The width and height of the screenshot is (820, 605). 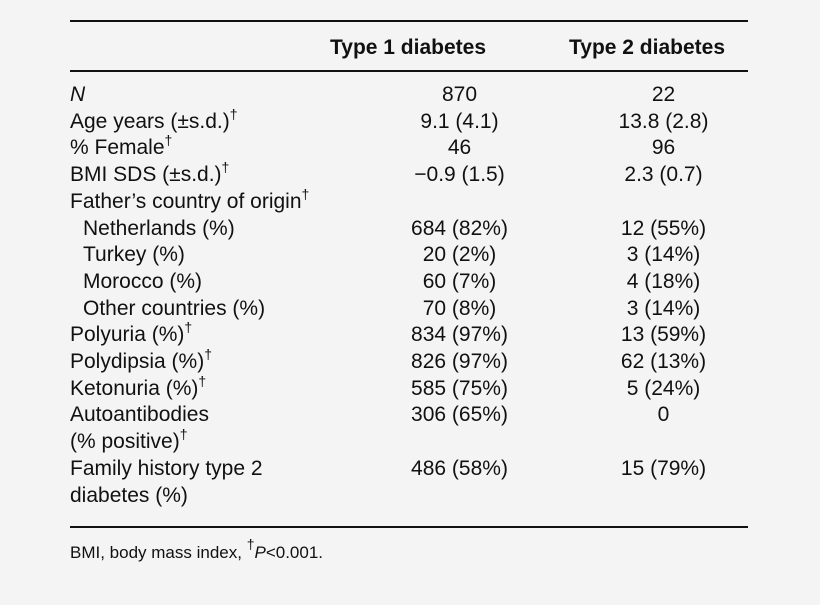 What do you see at coordinates (150, 121) in the screenshot?
I see `row-label-text: Age years (±s.d.)` at bounding box center [150, 121].